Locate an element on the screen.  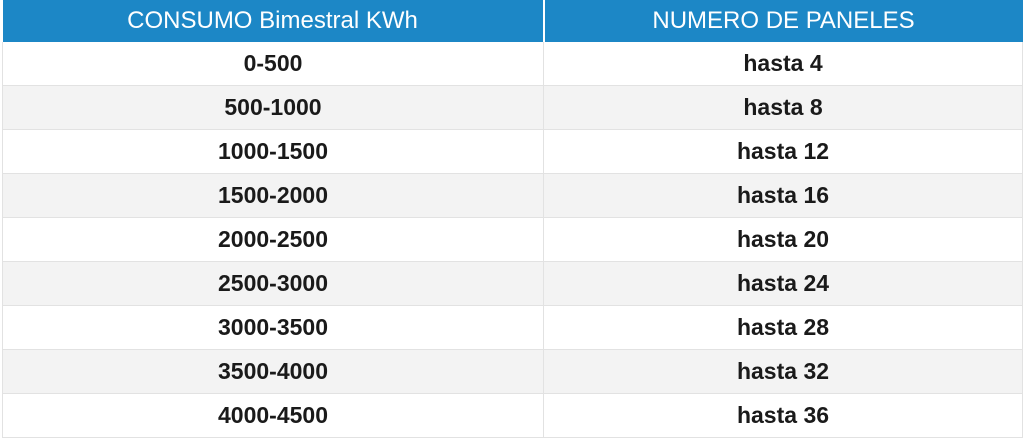
cell-paneles: hasta 8 is located at coordinates (783, 107).